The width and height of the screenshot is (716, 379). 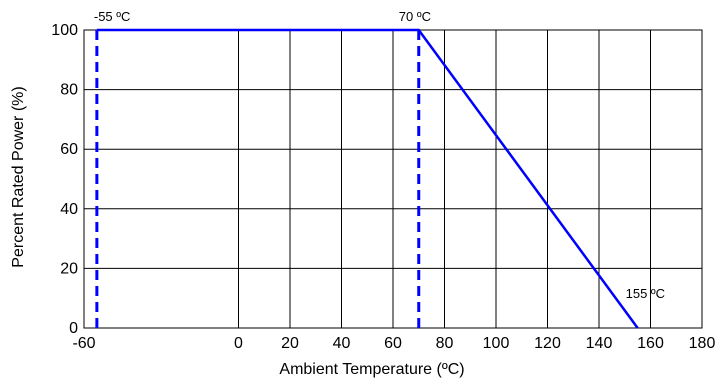 I want to click on y-tick-label: 40, so click(x=69, y=209).